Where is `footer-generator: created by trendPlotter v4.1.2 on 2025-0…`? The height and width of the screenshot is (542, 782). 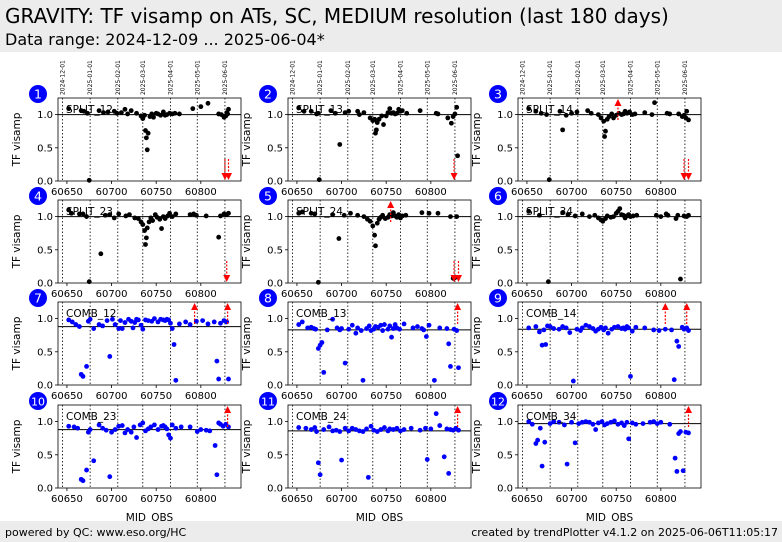
footer-generator: created by trendPlotter v4.1.2 on 2025-0… is located at coordinates (624, 532).